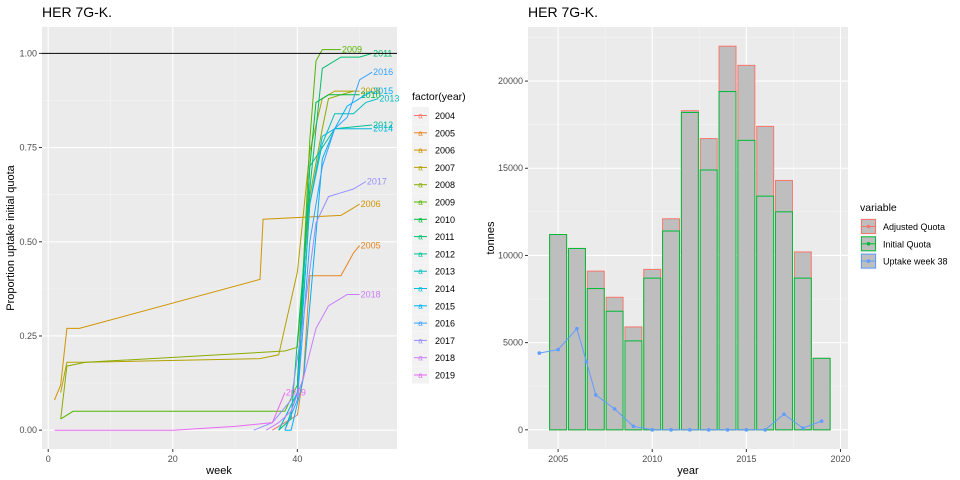 The image size is (960, 480). I want to click on right-x-tick-label: 2010, so click(652, 459).